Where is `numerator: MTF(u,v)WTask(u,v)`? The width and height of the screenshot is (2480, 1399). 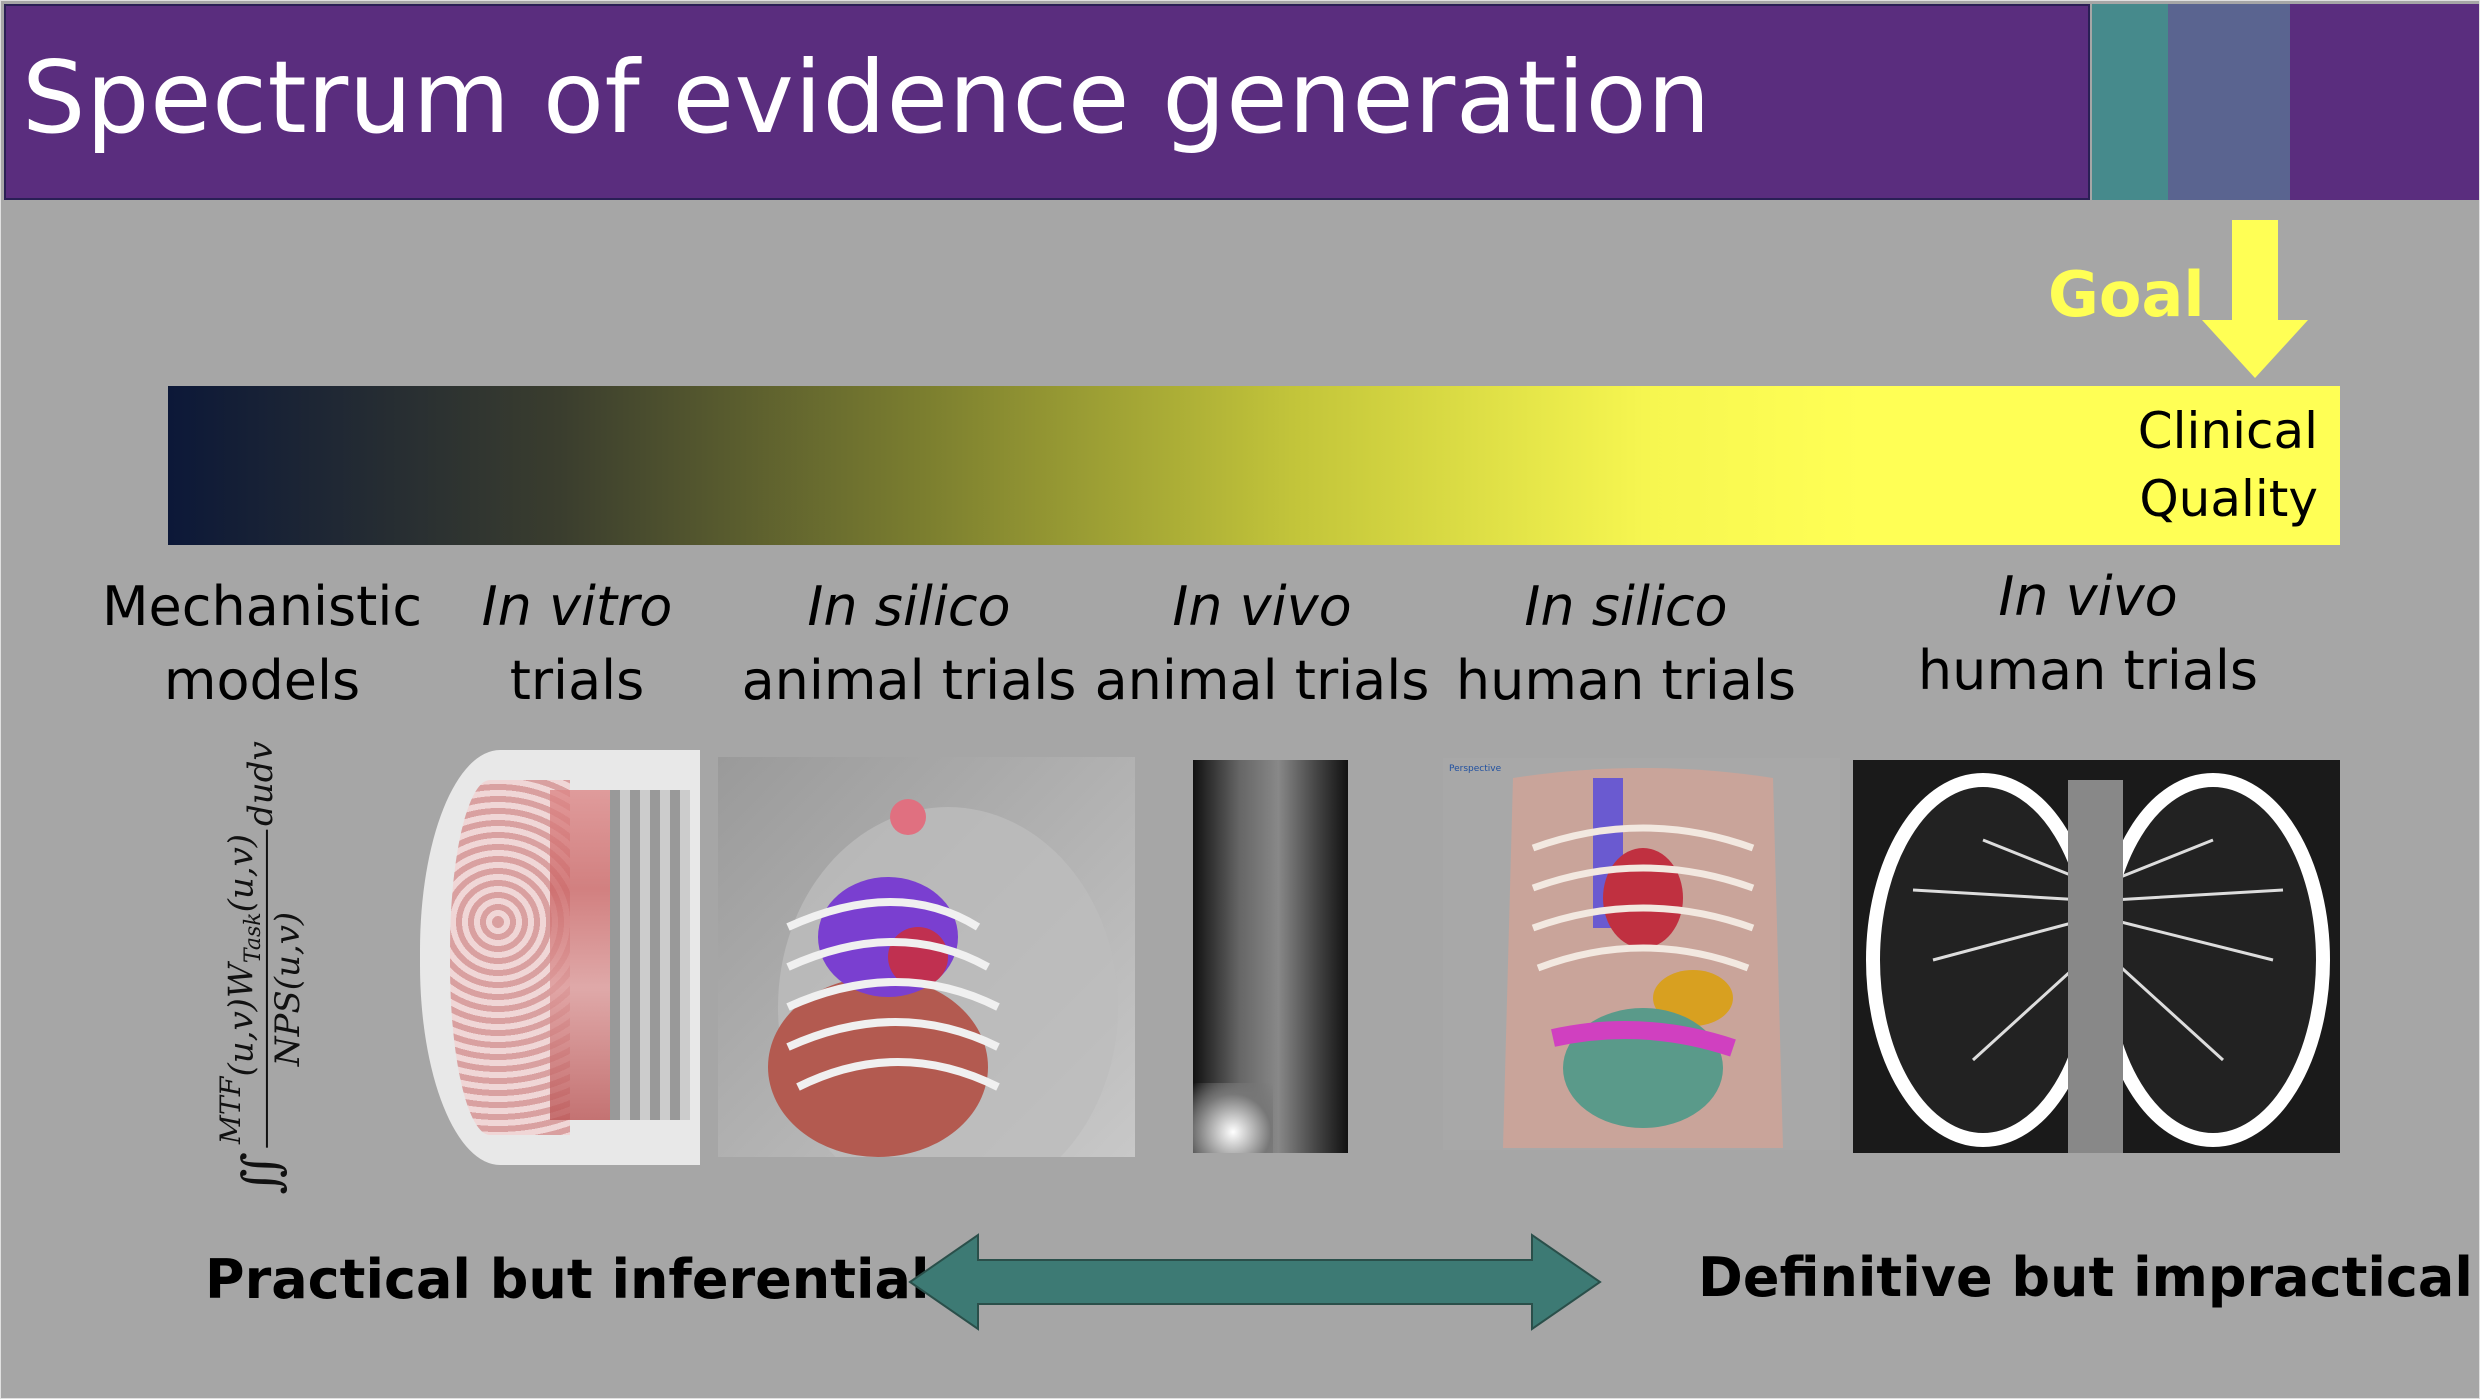
numerator: MTF(u,v)WTask(u,v) is located at coordinates (241, 989).